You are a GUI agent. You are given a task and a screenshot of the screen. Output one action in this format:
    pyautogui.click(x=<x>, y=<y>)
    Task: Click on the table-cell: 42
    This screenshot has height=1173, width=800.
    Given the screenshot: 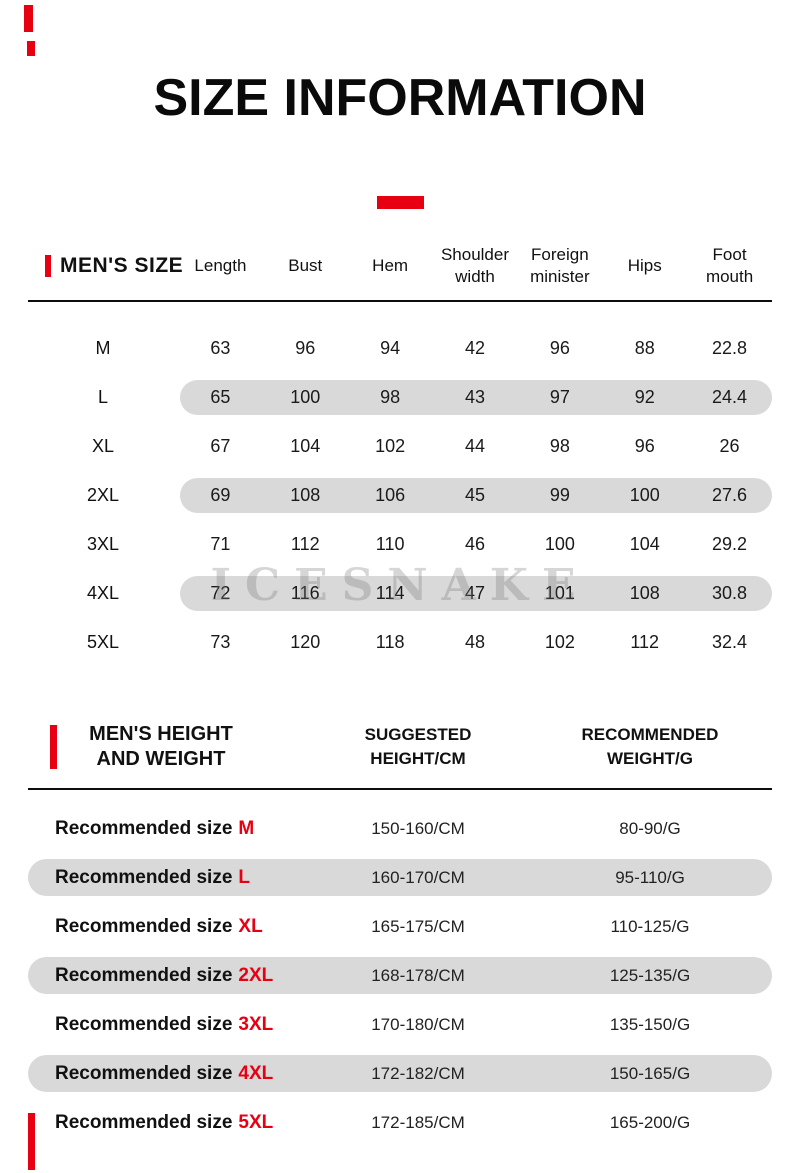 What is the action you would take?
    pyautogui.click(x=474, y=348)
    